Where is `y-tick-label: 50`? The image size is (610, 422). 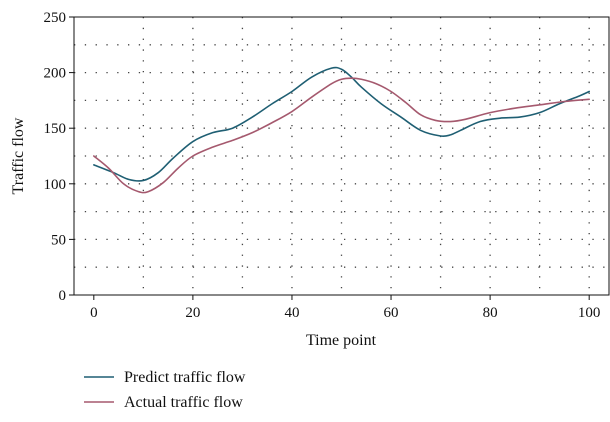
y-tick-label: 50 is located at coordinates (58, 240).